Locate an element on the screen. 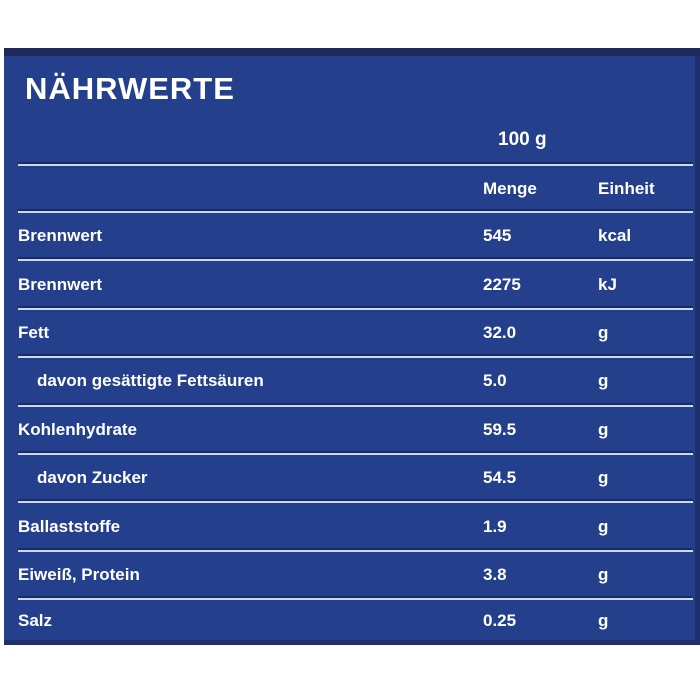 This screenshot has height=700, width=700. column-header-unit: Einheit is located at coordinates (626, 188).